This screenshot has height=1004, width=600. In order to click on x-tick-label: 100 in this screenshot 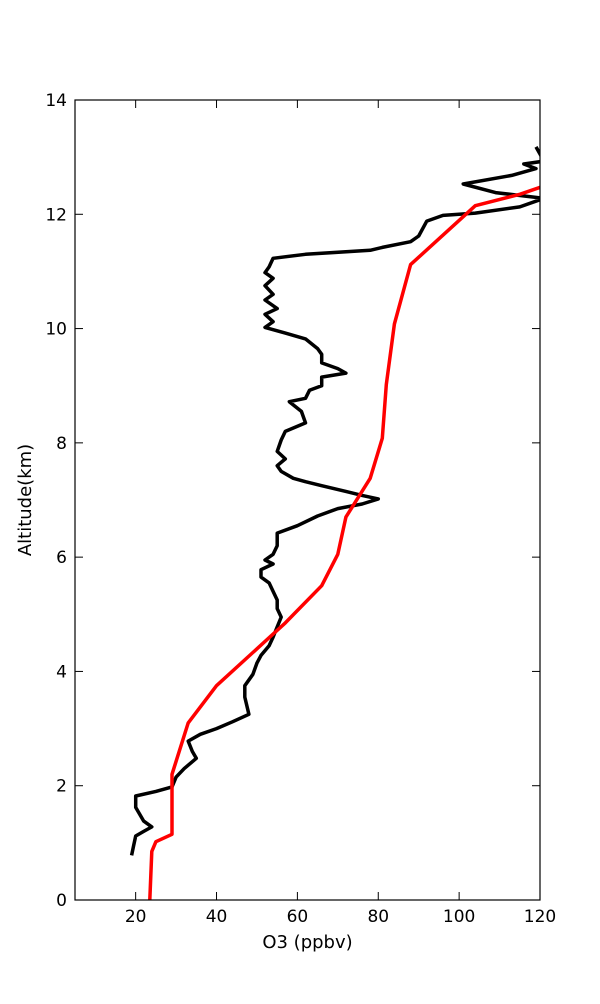, I will do `click(459, 917)`.